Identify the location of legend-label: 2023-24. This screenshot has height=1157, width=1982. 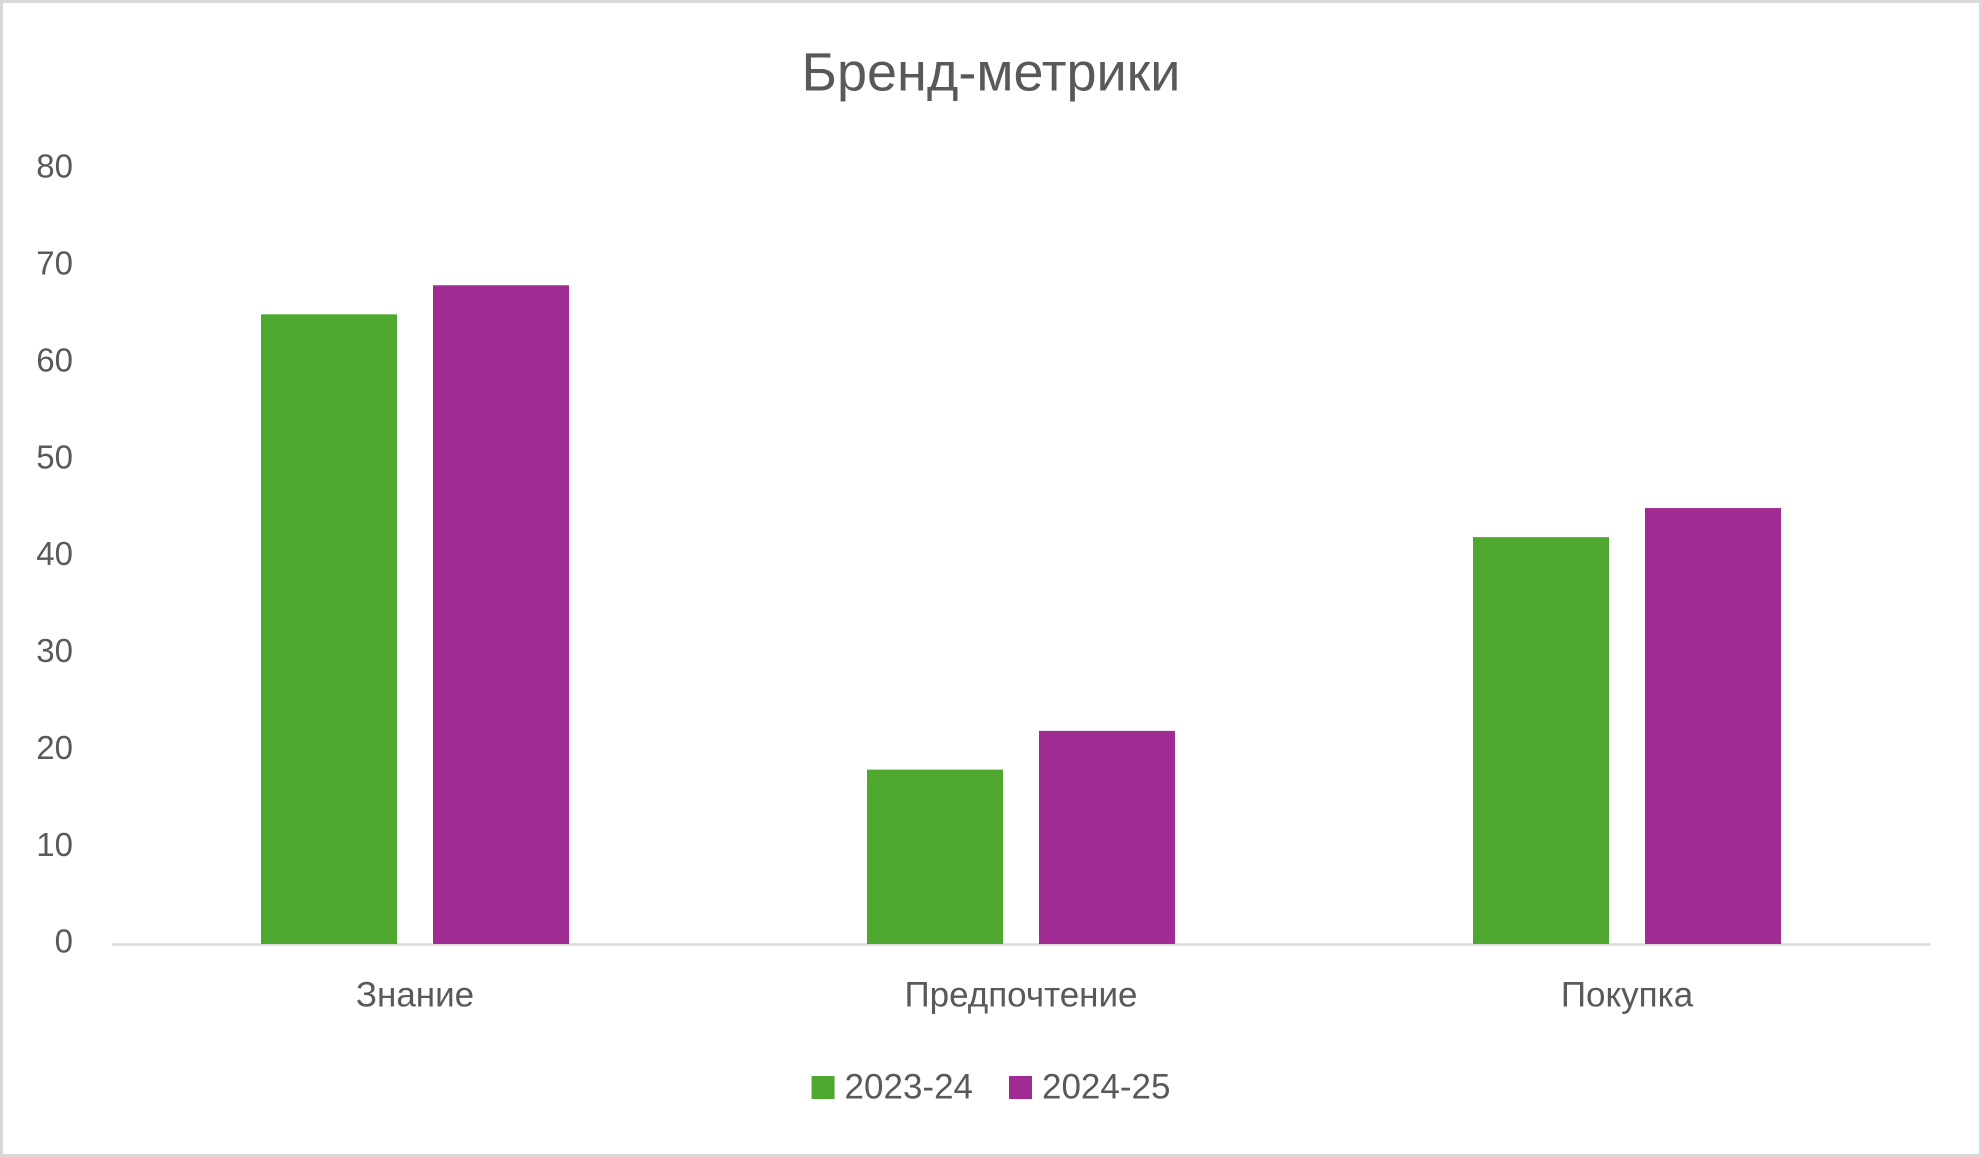
(909, 1086).